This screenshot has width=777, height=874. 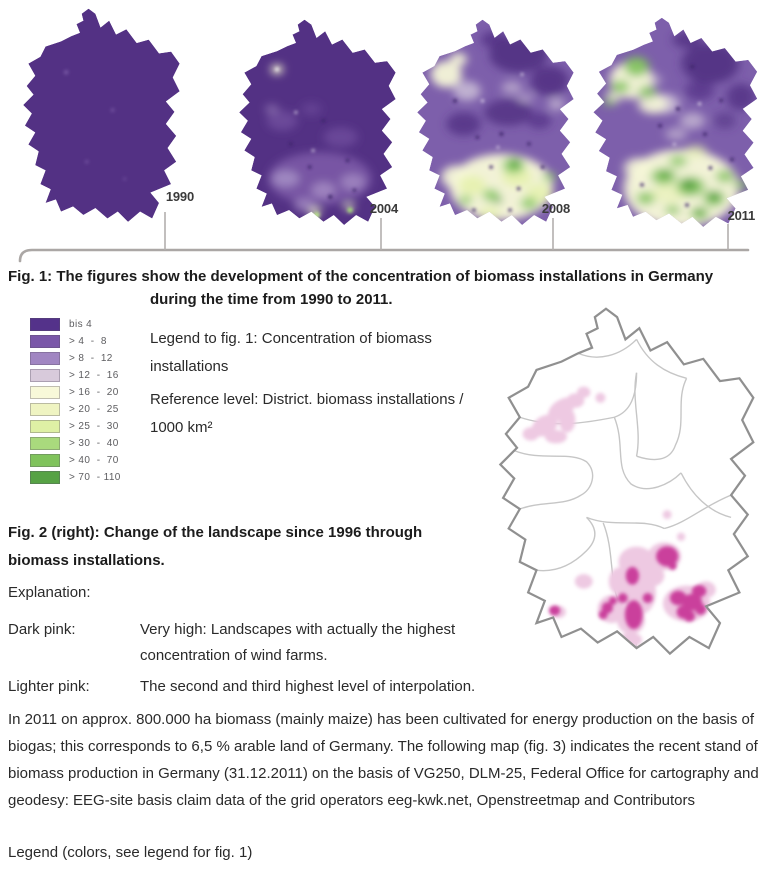 I want to click on timeline, so click(x=384, y=237).